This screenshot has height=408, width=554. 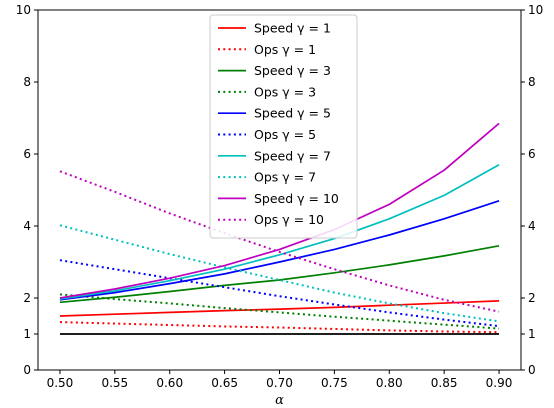 What do you see at coordinates (279, 383) in the screenshot?
I see `x-tick-label: 0.70` at bounding box center [279, 383].